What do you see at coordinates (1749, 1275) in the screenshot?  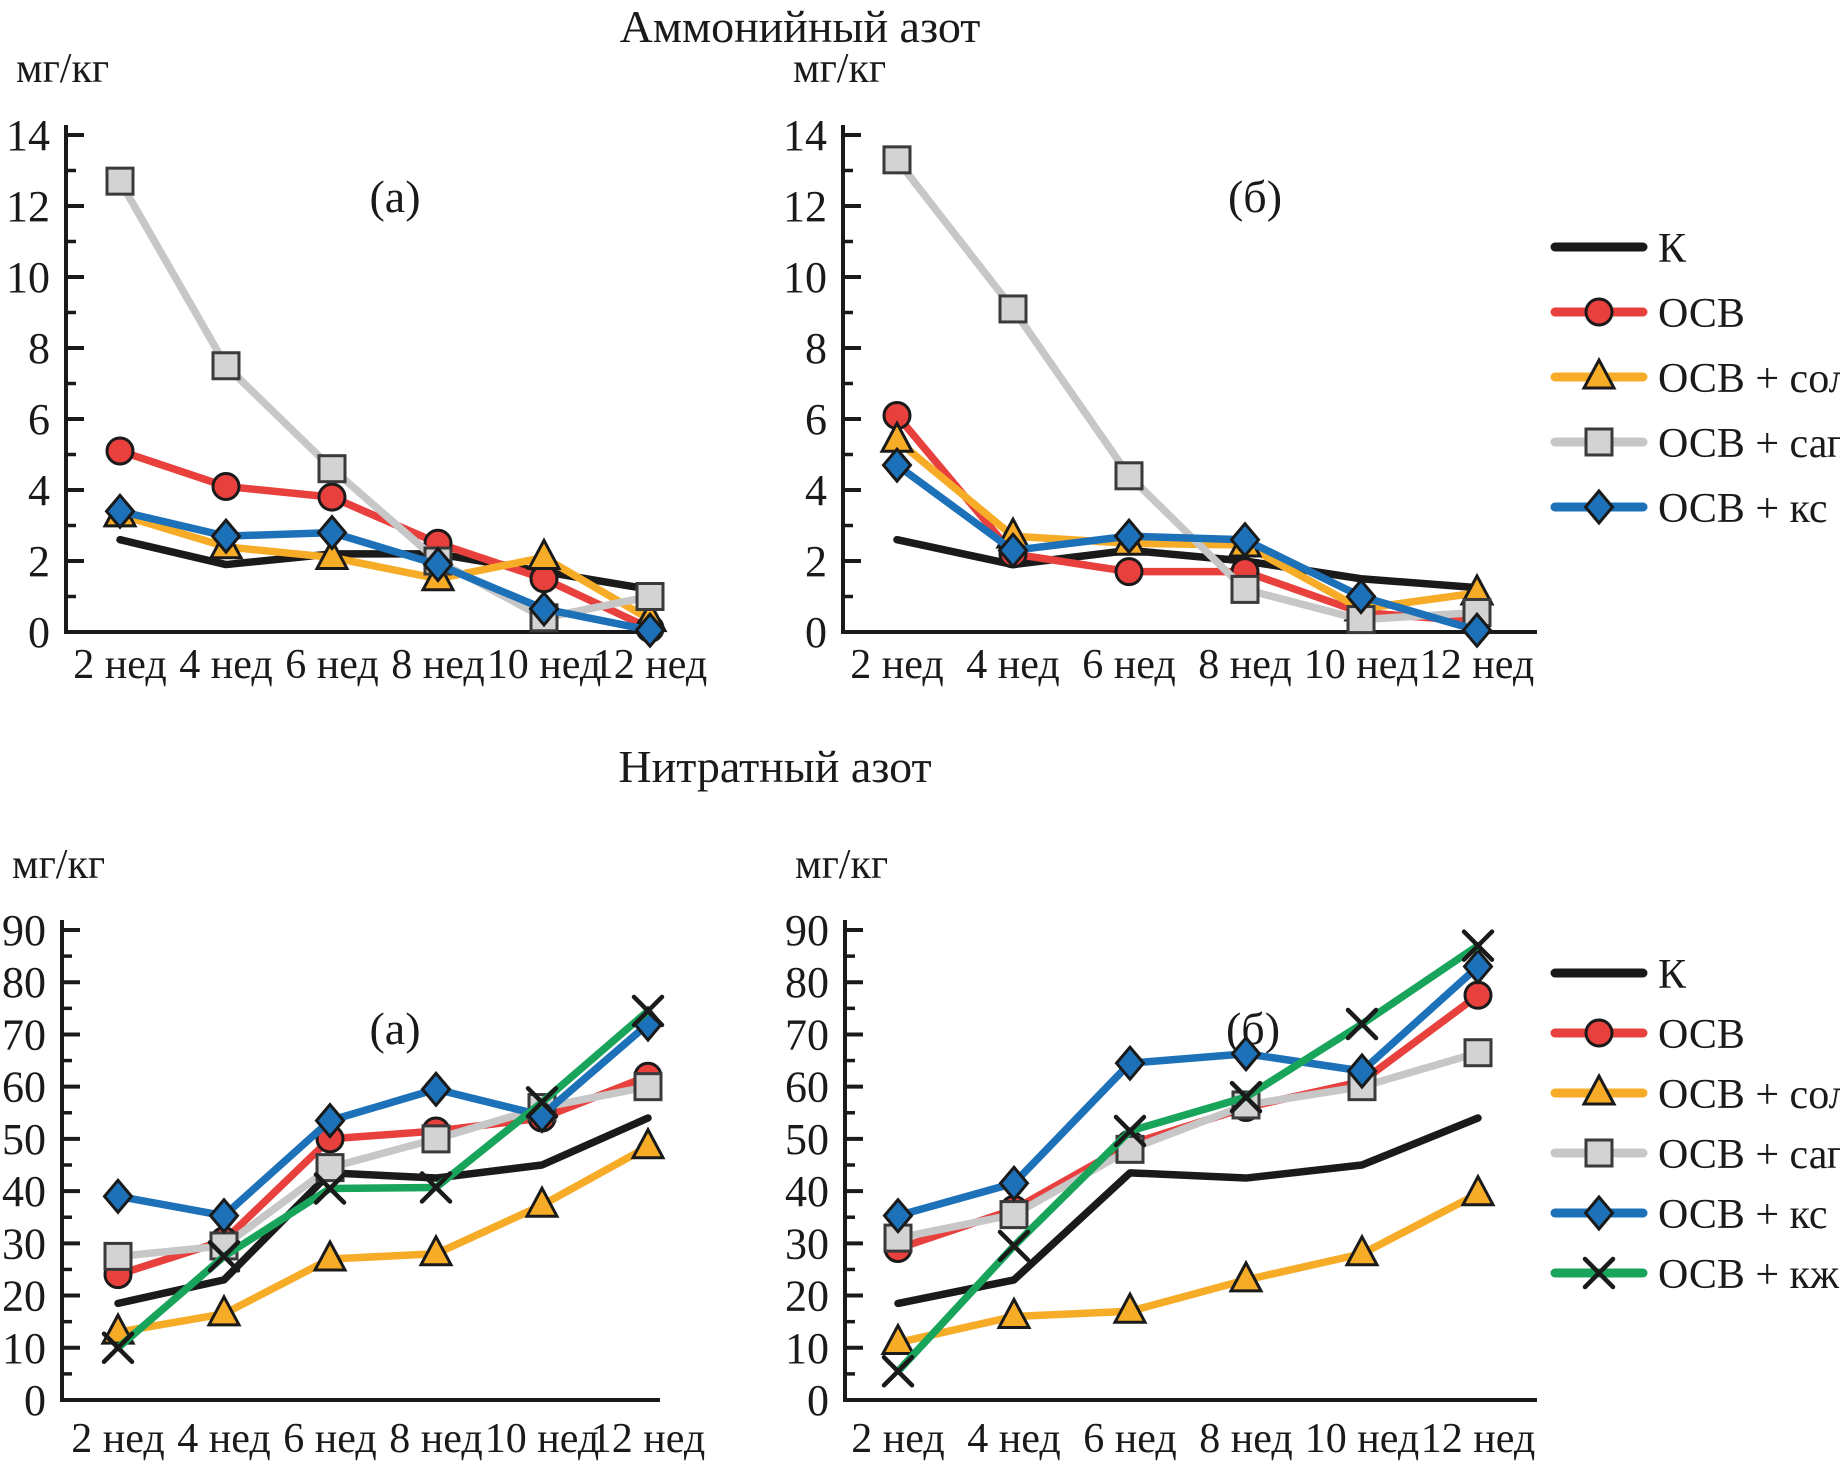 I see `legend-label: ОСВ + кж` at bounding box center [1749, 1275].